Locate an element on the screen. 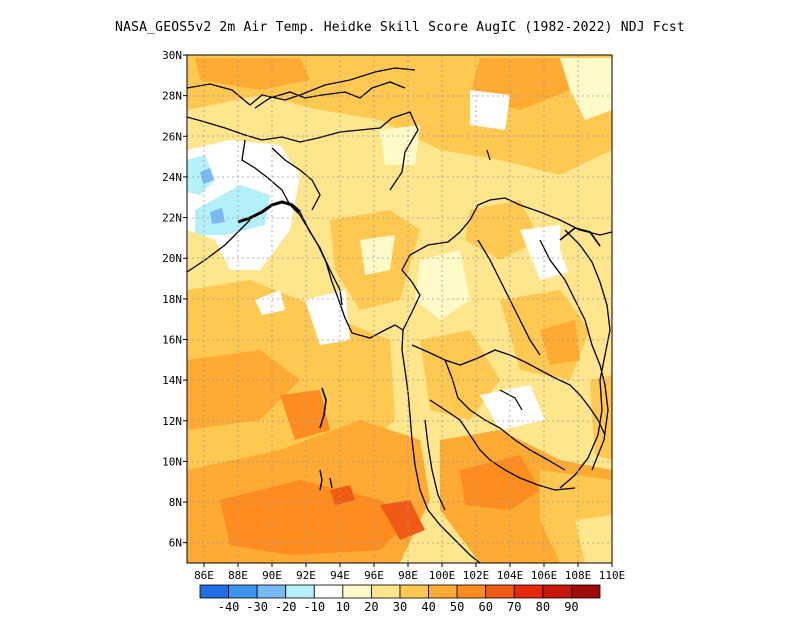 Image resolution: width=800 pixels, height=618 pixels. y-tick-label: 26N is located at coordinates (172, 136).